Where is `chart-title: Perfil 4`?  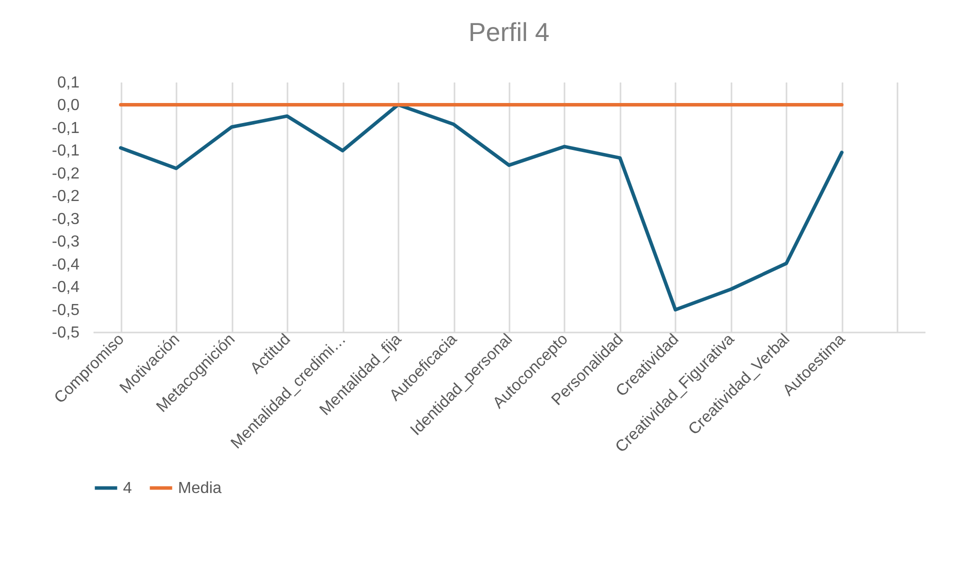
chart-title: Perfil 4 is located at coordinates (509, 32).